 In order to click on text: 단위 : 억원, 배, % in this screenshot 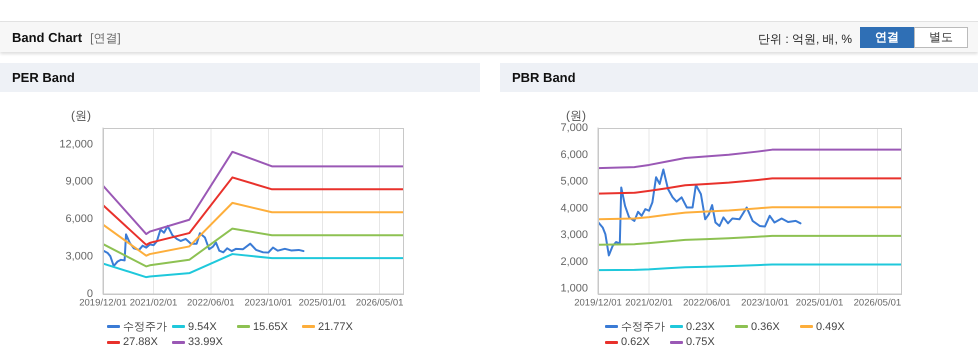, I will do `click(805, 39)`.